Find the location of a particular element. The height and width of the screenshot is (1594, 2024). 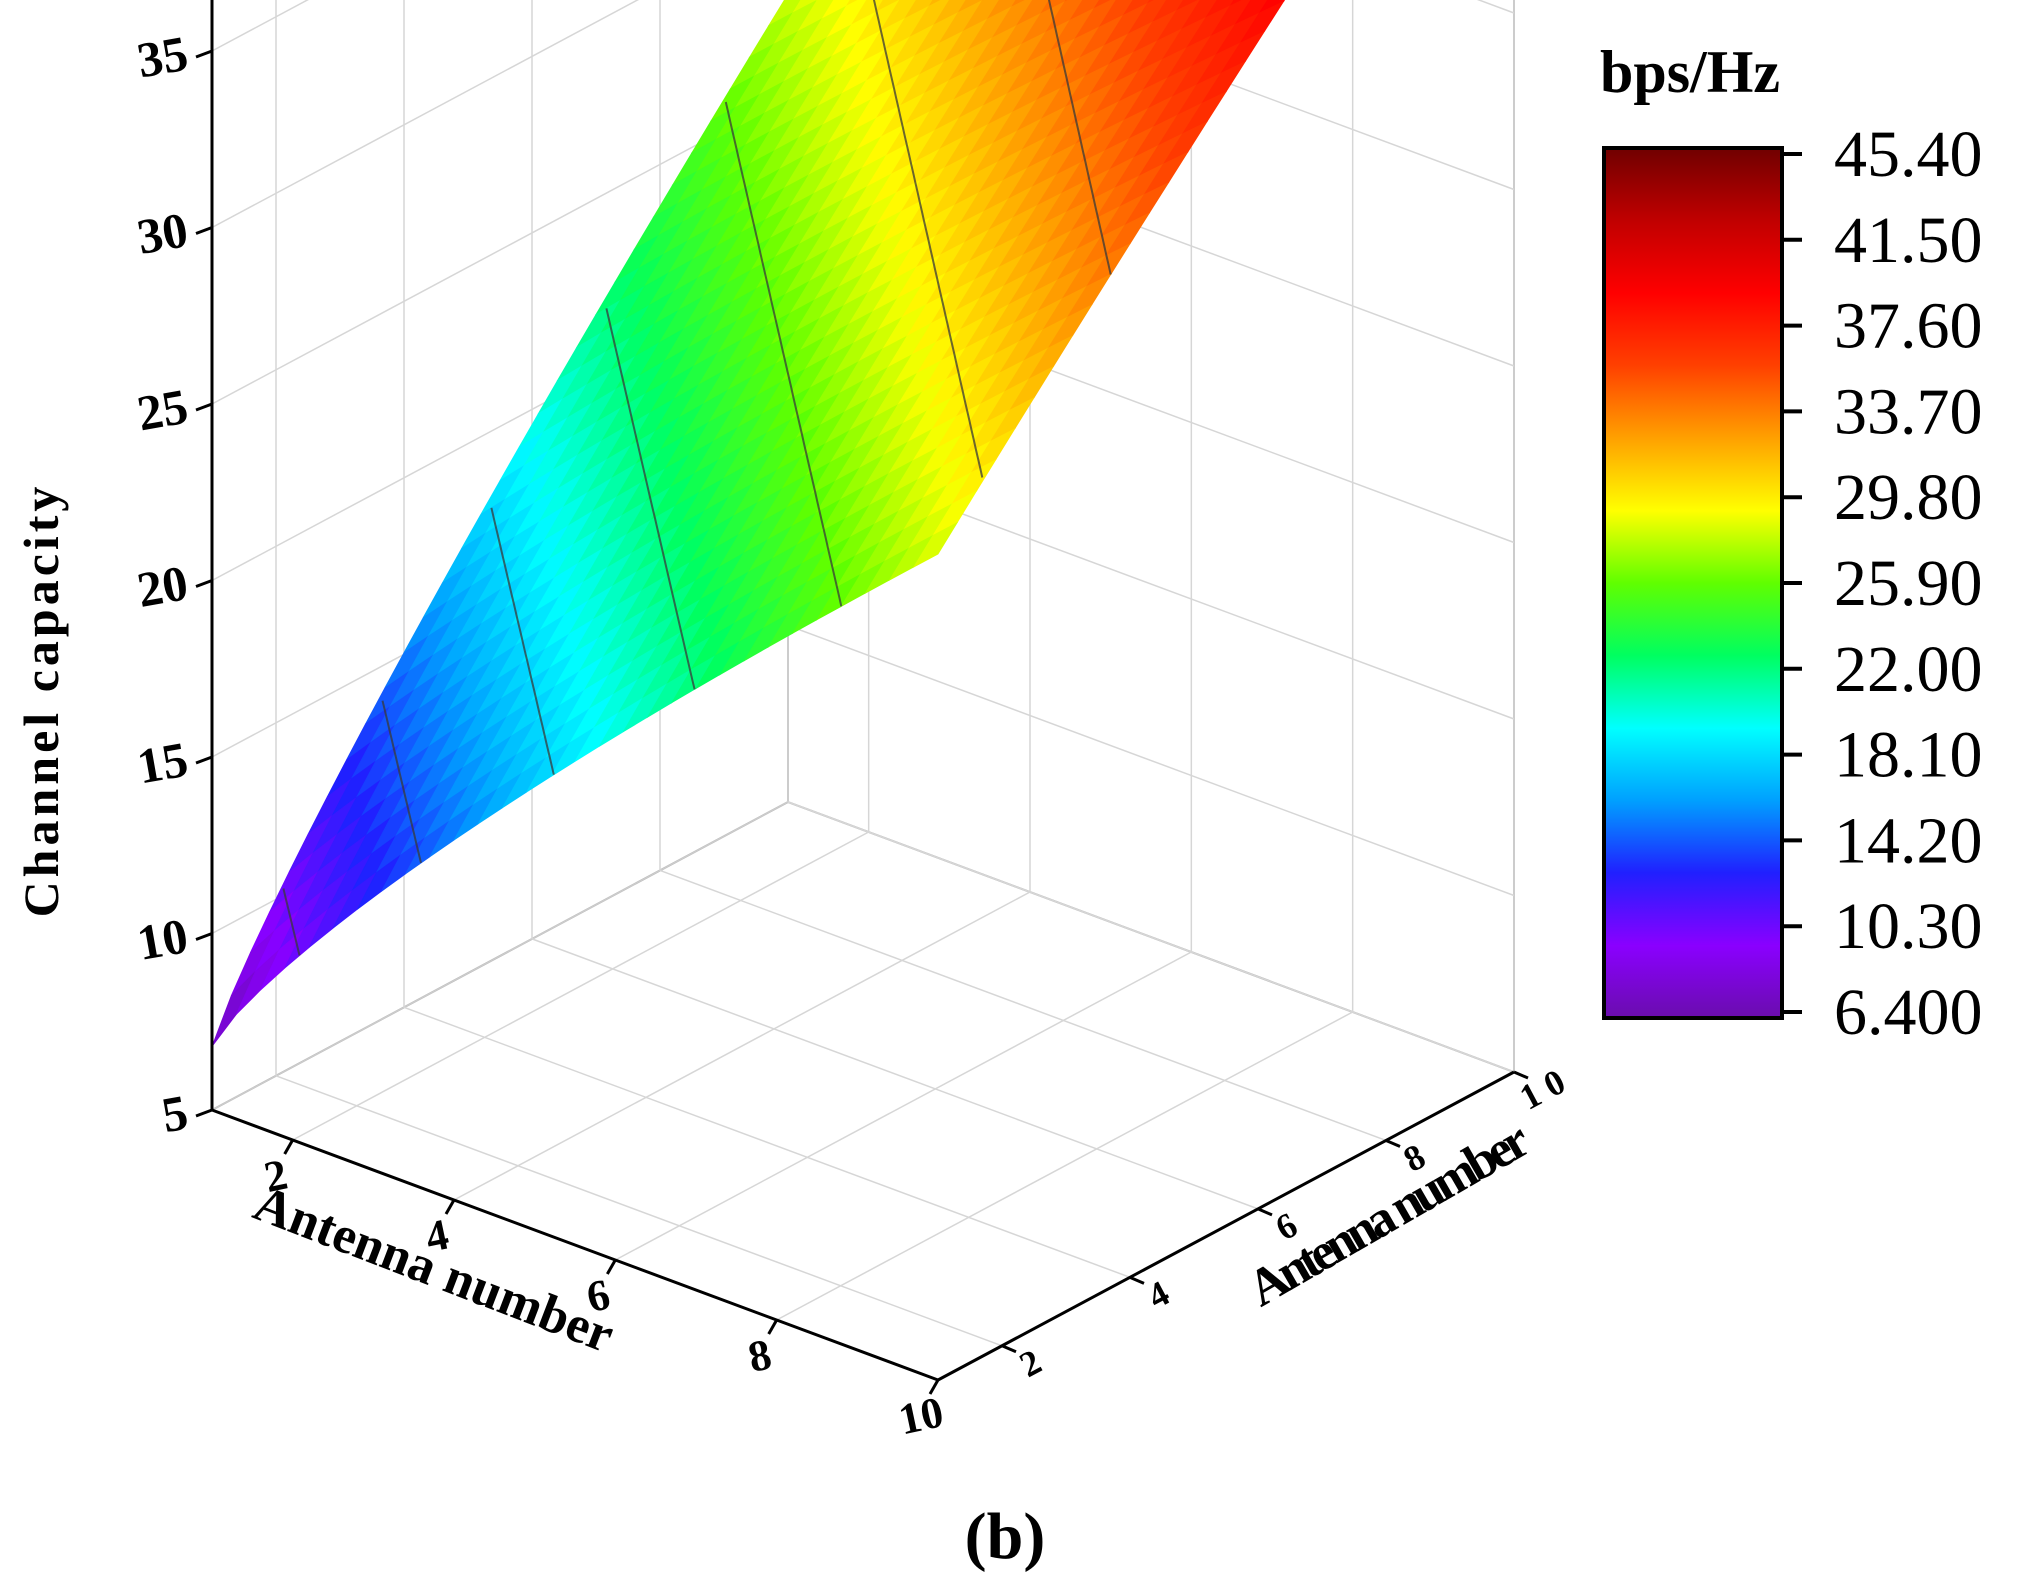

z-tick-label: 15 is located at coordinates (162, 763).